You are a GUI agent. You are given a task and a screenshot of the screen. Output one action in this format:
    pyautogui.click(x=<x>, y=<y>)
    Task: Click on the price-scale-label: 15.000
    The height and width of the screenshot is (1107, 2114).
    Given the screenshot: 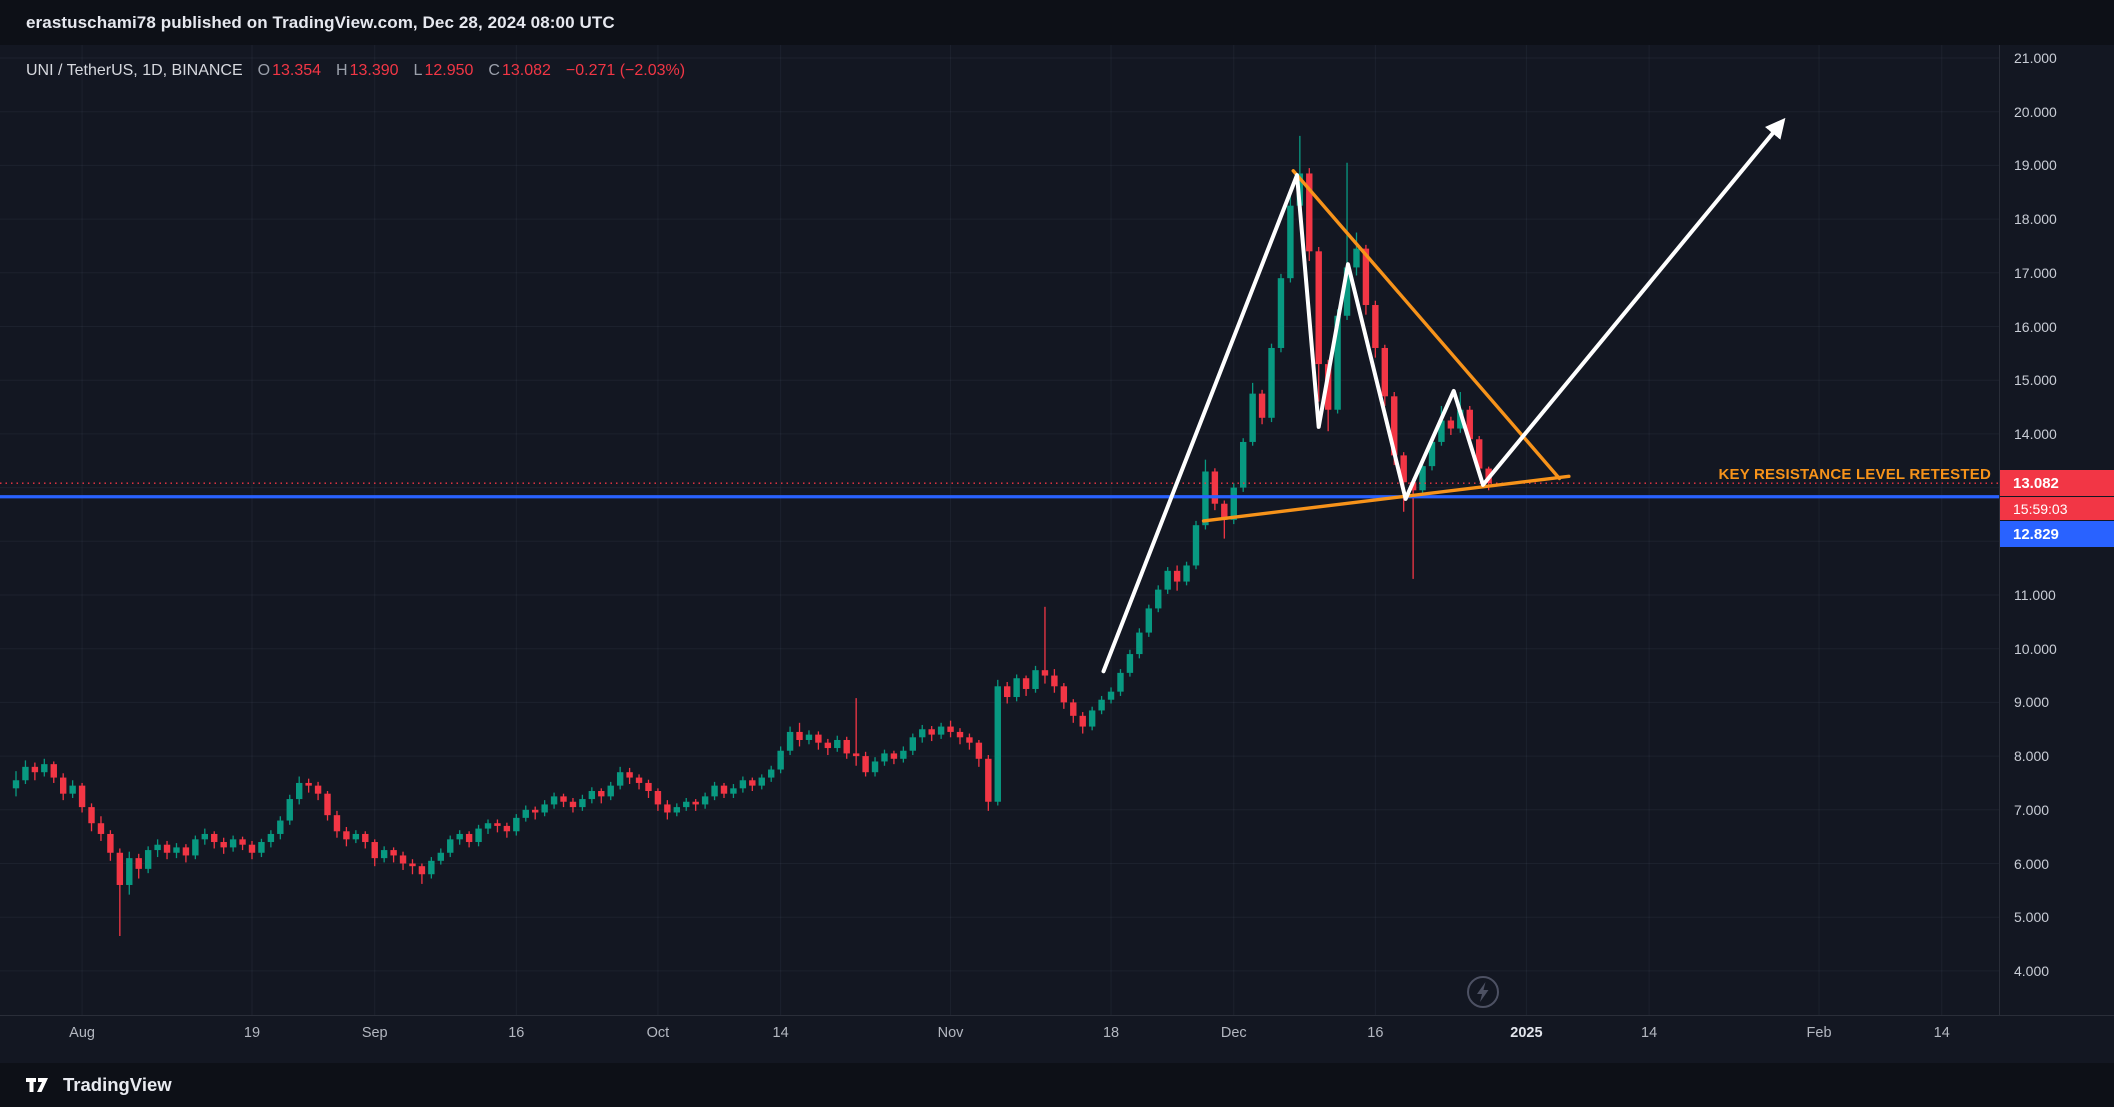 What is the action you would take?
    pyautogui.click(x=2035, y=380)
    